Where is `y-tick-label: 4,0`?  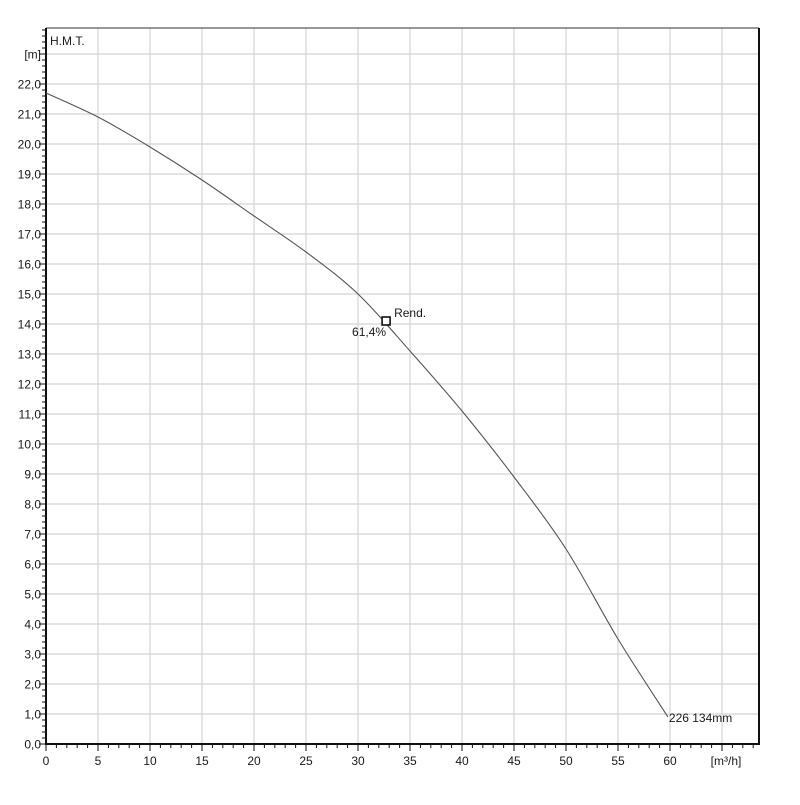
y-tick-label: 4,0 is located at coordinates (32, 625).